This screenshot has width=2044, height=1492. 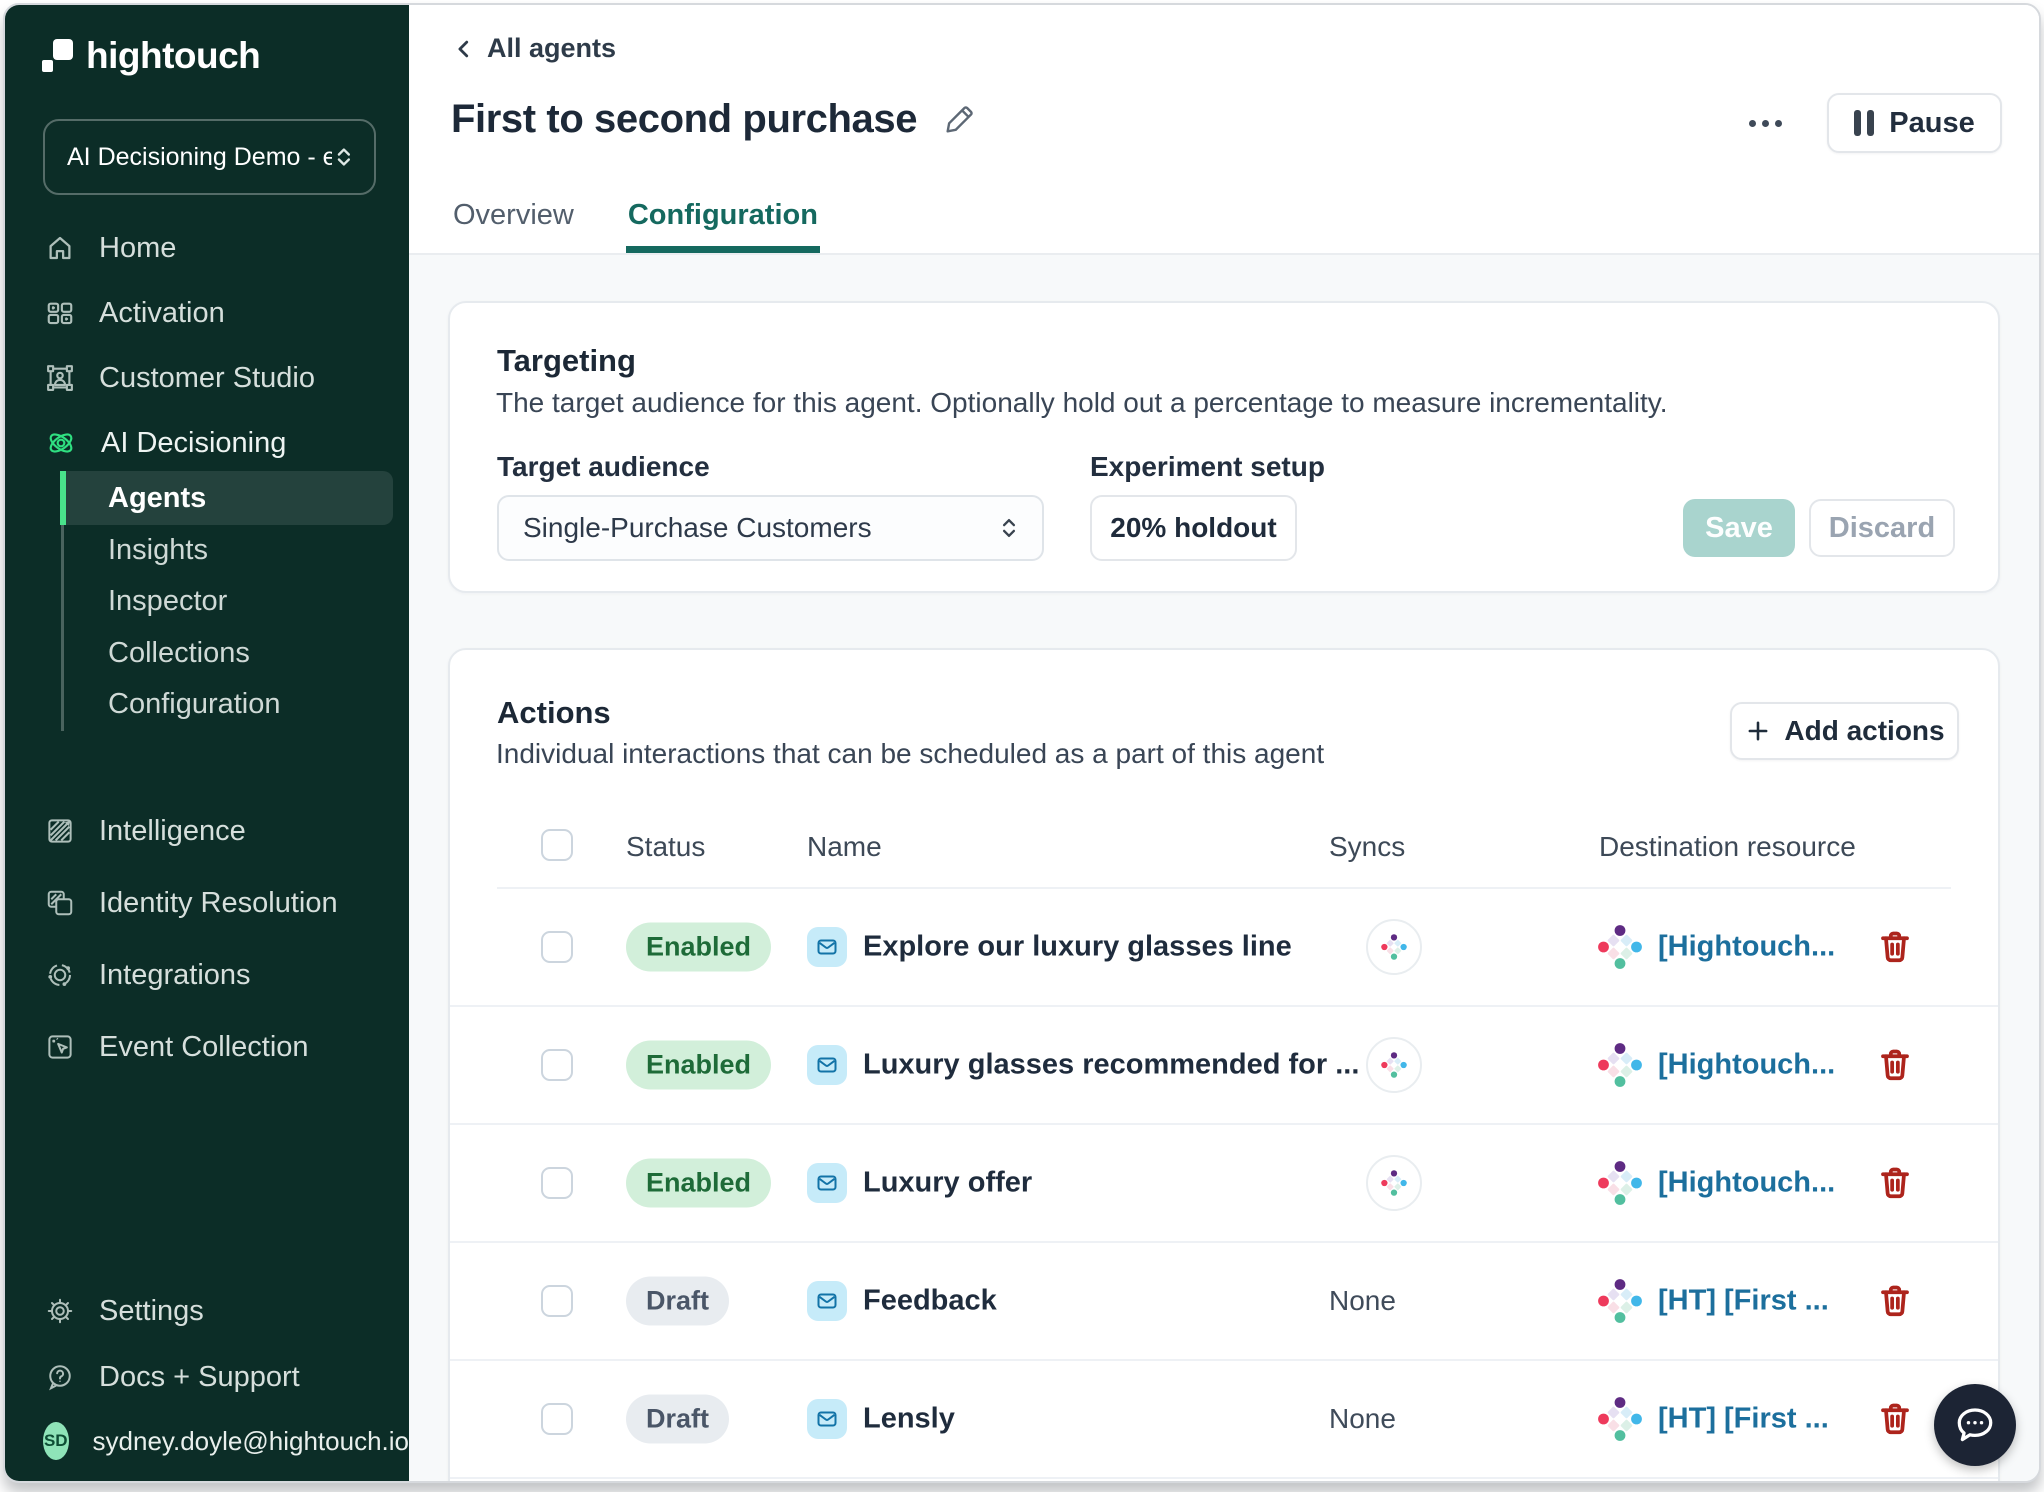 What do you see at coordinates (158, 549) in the screenshot?
I see `sidebar-item-insights: Insights` at bounding box center [158, 549].